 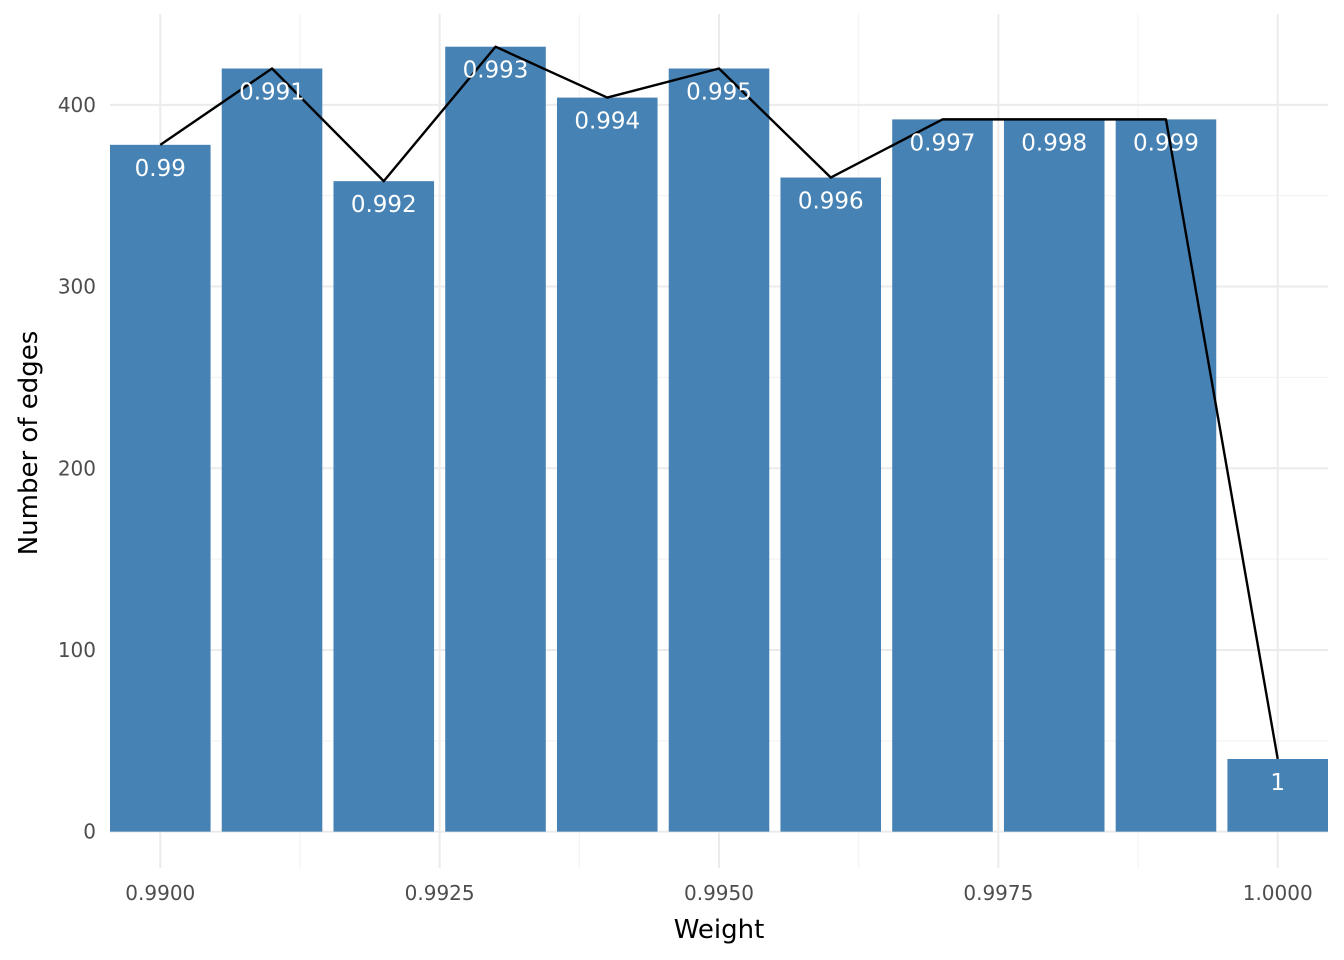 What do you see at coordinates (1054, 143) in the screenshot?
I see `bar-label: 0.998` at bounding box center [1054, 143].